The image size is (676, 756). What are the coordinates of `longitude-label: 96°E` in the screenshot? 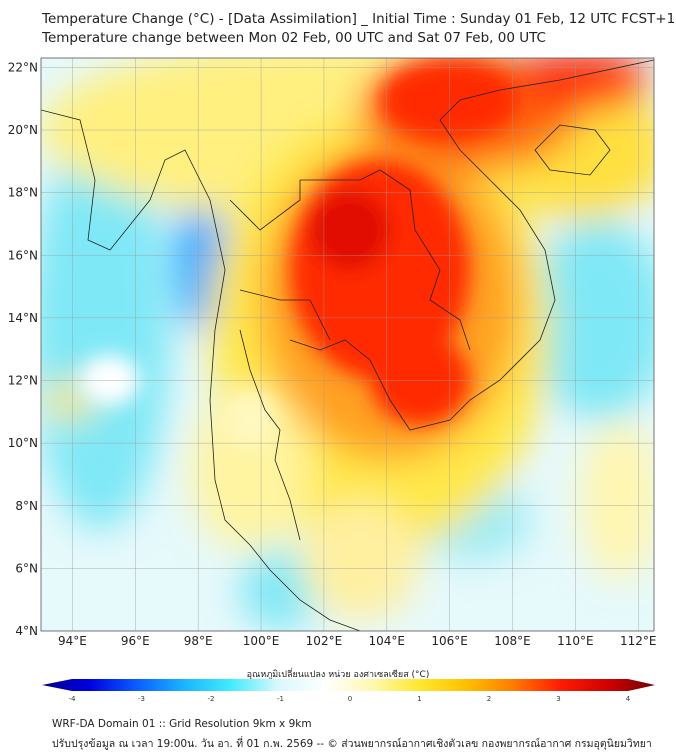 It's located at (135, 641).